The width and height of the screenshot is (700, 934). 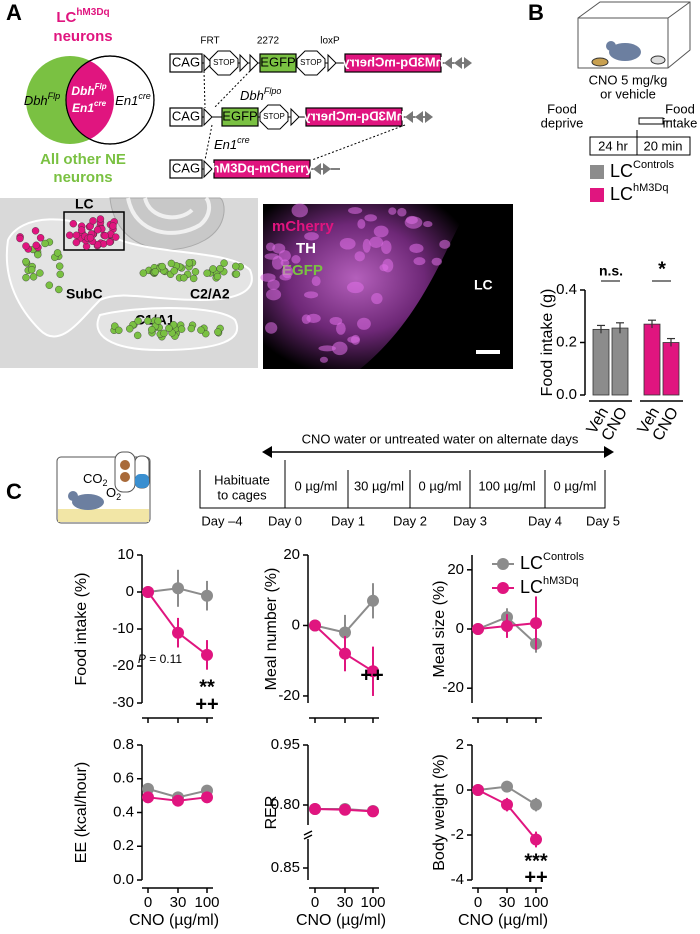 I want to click on reporter: EGFP, so click(x=239, y=115).